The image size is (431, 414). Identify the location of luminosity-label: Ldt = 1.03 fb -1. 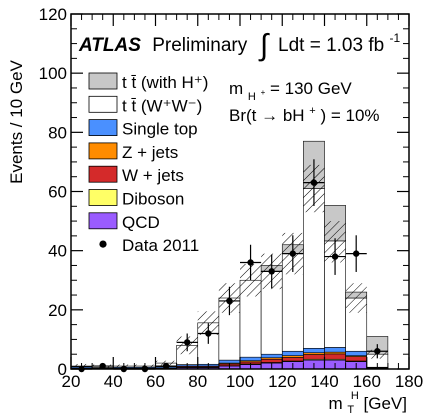
(339, 43).